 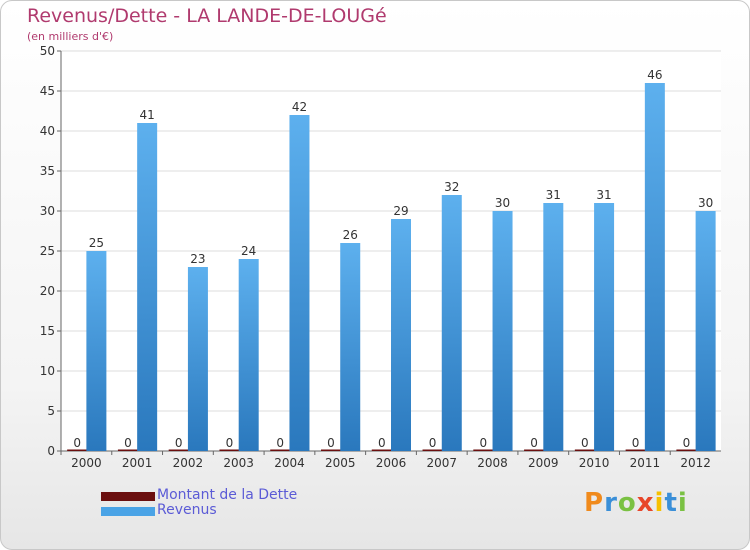 What do you see at coordinates (197, 259) in the screenshot?
I see `data-label-revenus: 23` at bounding box center [197, 259].